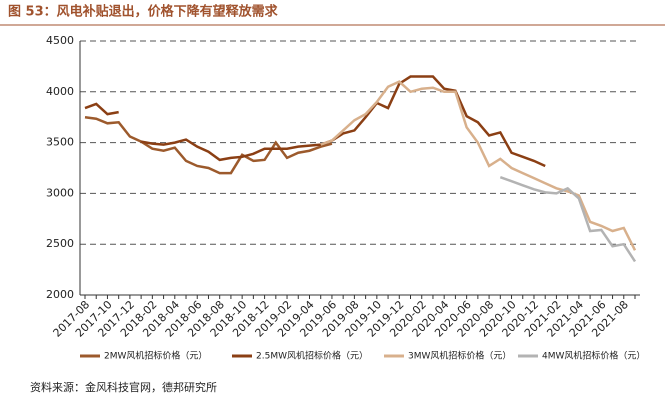 The height and width of the screenshot is (406, 665). What do you see at coordinates (123, 387) in the screenshot?
I see `source-note: 资料来源：金风科技官网，德邦研究所` at bounding box center [123, 387].